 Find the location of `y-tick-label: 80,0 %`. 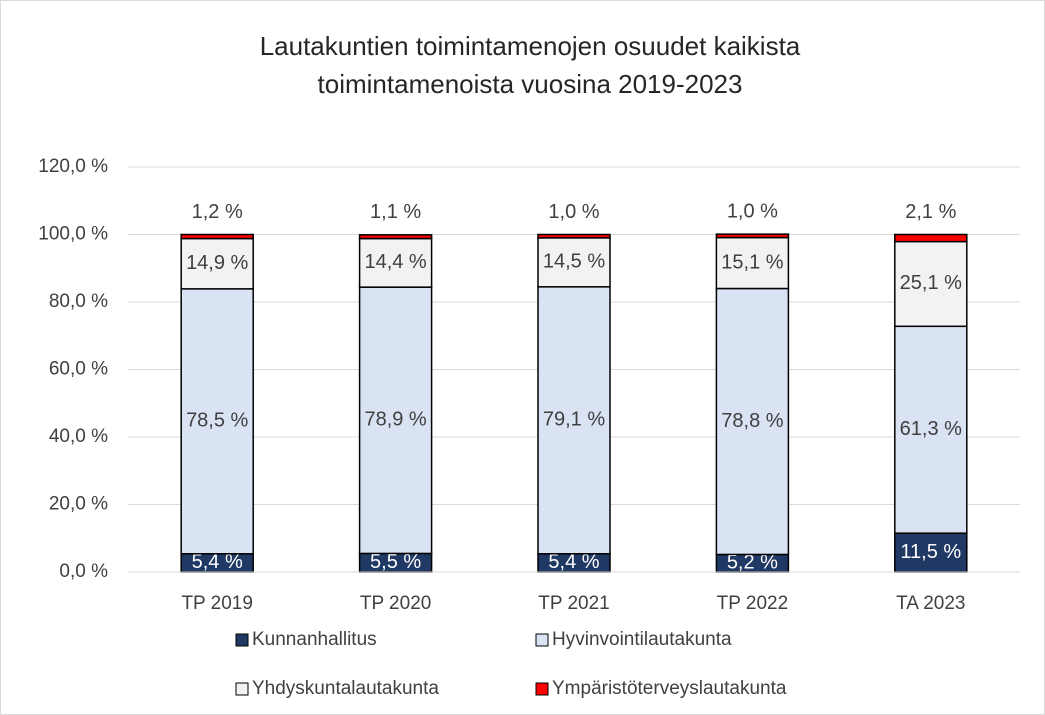

y-tick-label: 80,0 % is located at coordinates (78, 301).